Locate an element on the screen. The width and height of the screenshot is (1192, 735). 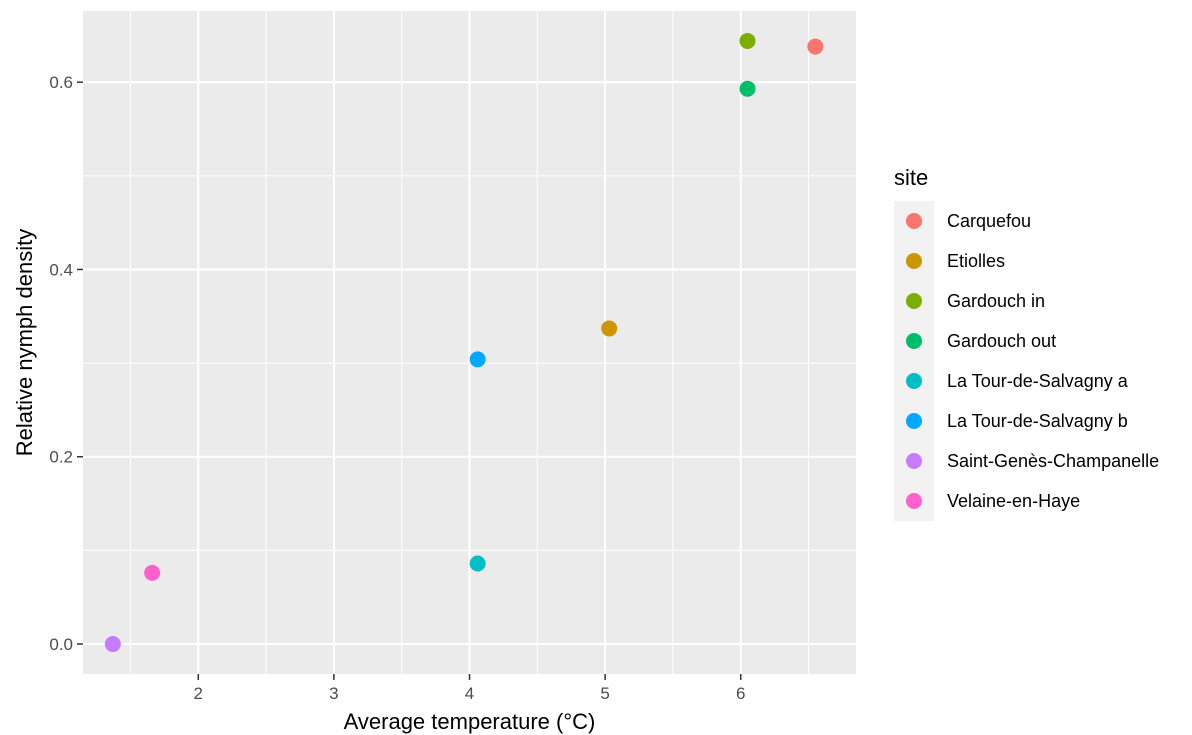
y-tick-label: 0.2 is located at coordinates (61, 457).